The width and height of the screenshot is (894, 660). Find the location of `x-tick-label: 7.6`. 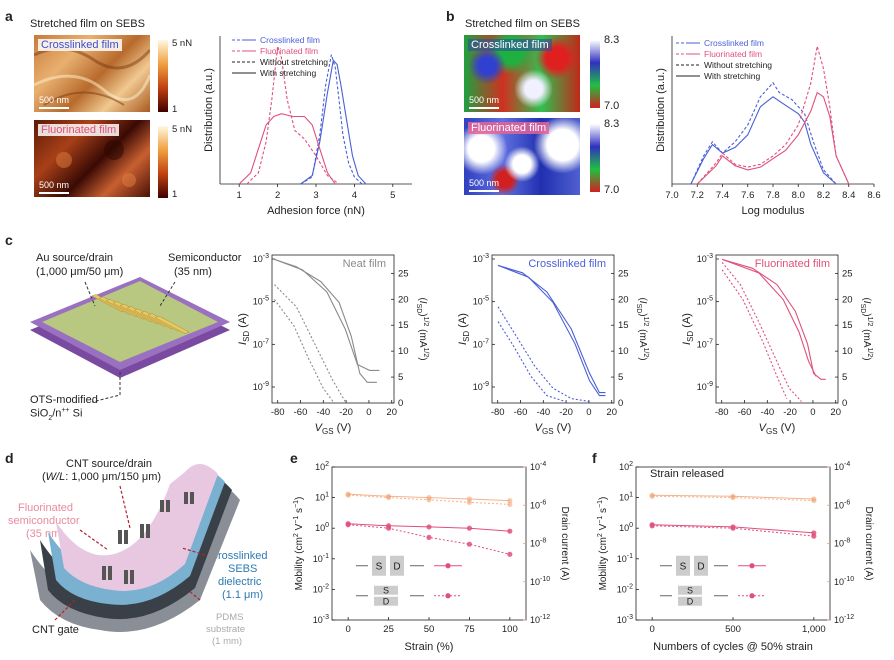

x-tick-label: 7.6 is located at coordinates (747, 195).